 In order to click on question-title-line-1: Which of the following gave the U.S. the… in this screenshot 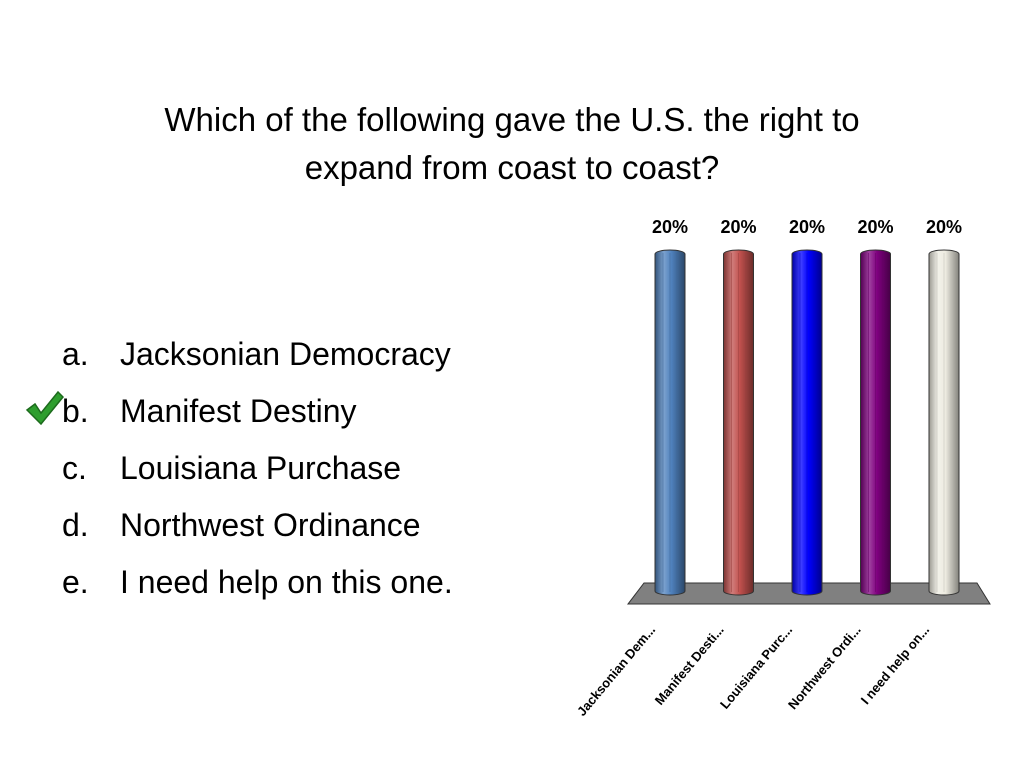, I will do `click(512, 119)`.